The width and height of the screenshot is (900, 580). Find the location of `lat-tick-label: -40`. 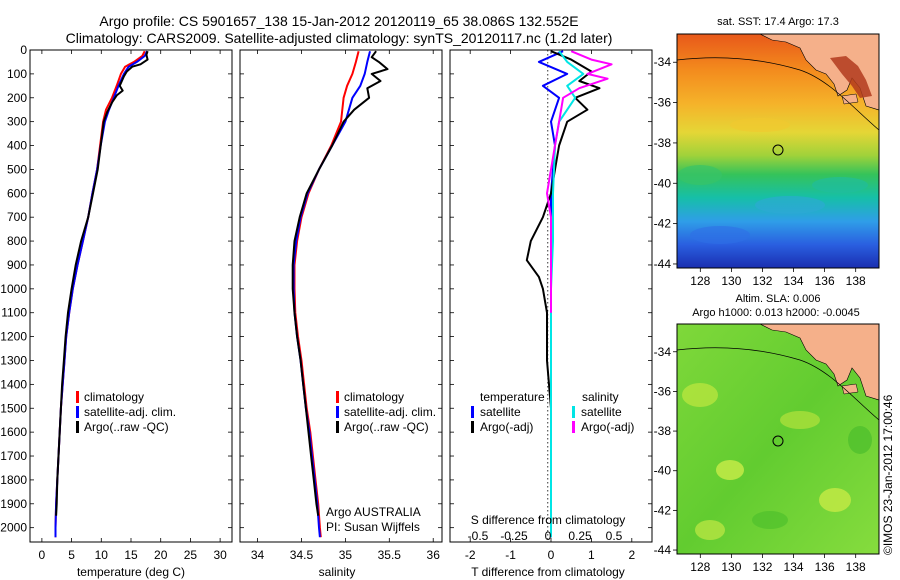

lat-tick-label: -40 is located at coordinates (663, 183).